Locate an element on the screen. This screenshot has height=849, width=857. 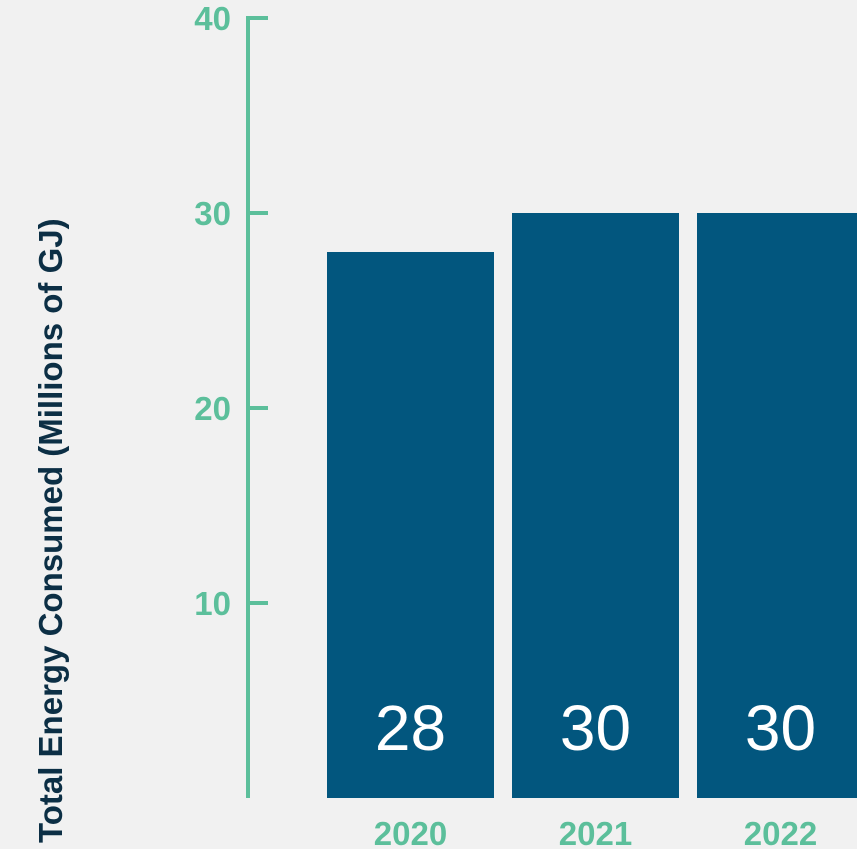
y-axis-label: Total Energy Consumed (Millions of GJ) is located at coordinates (50, 530).